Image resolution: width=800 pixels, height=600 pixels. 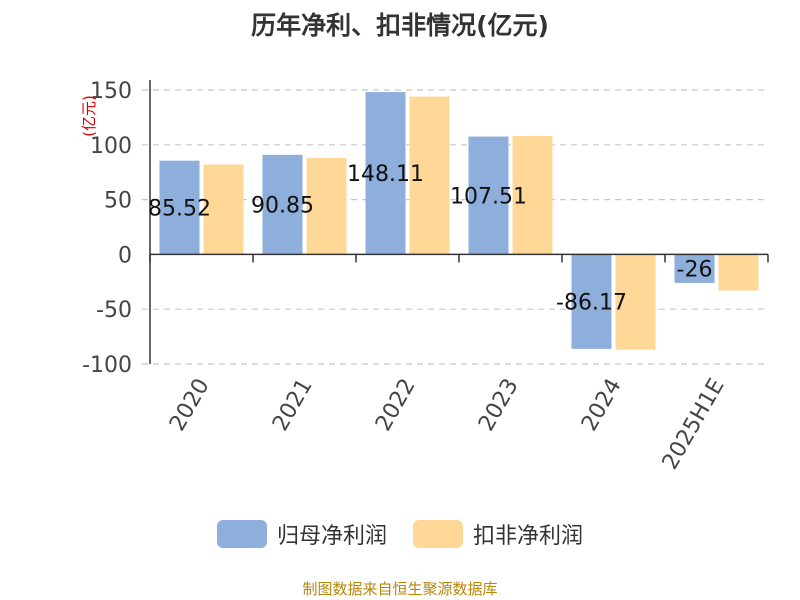 I want to click on legend-swatch-deducted-profit, so click(x=438, y=534).